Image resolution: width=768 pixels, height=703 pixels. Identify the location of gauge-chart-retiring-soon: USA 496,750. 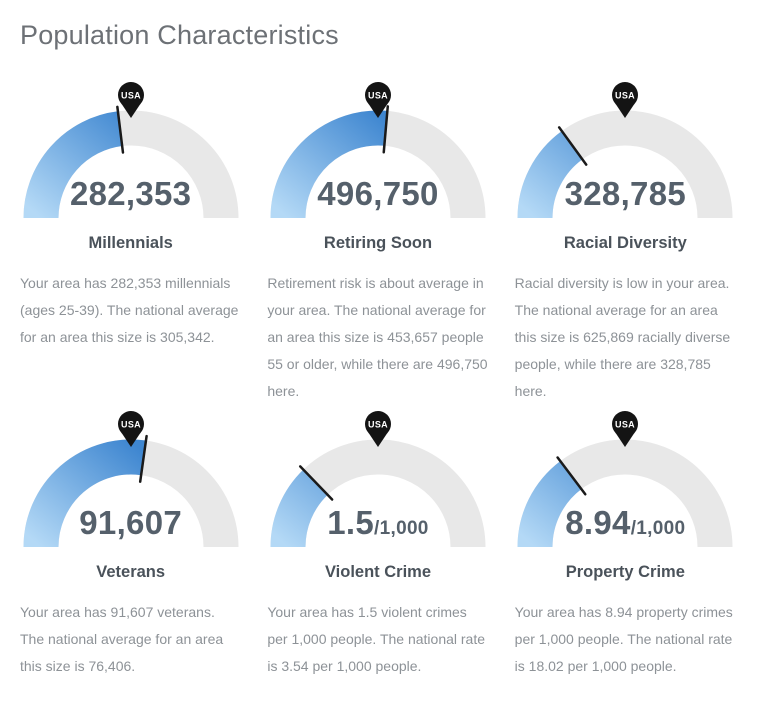
(378, 152).